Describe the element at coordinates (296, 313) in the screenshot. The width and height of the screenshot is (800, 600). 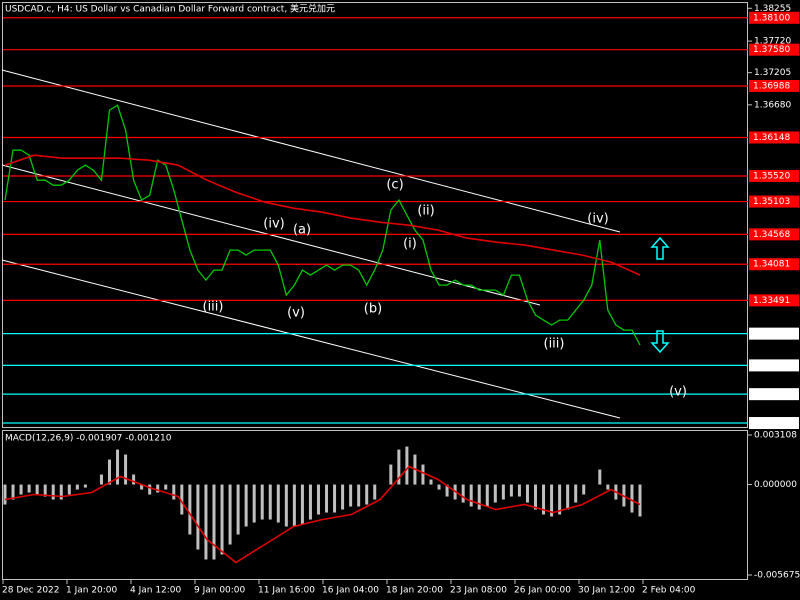
I see `wave-label: (v)` at that location.